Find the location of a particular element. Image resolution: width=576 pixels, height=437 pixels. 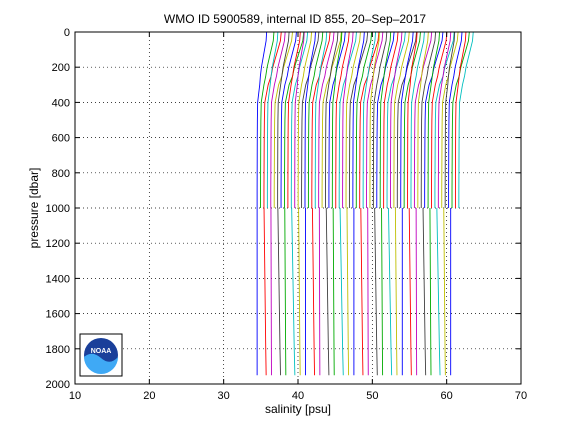

x-axis-label: salinity [psu] is located at coordinates (298, 409).